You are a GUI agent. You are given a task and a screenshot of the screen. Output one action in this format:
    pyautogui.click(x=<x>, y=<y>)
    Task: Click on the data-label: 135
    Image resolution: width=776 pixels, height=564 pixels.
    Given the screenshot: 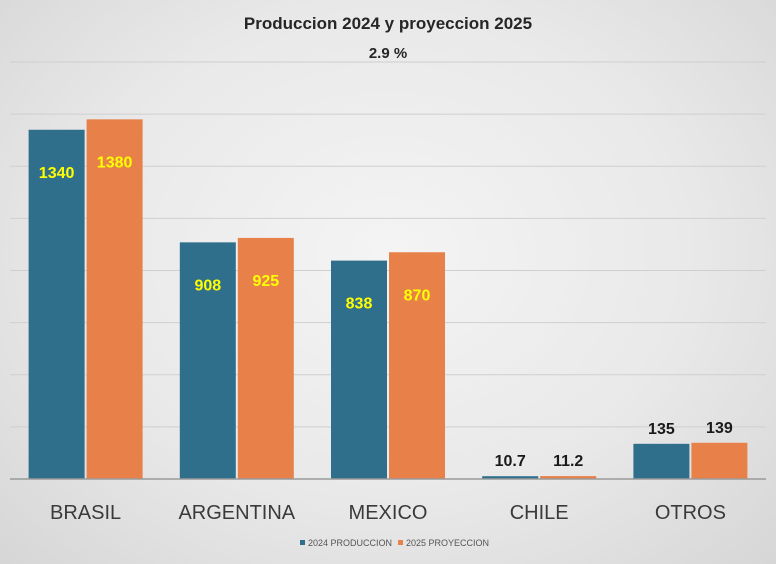 What is the action you would take?
    pyautogui.click(x=661, y=429)
    